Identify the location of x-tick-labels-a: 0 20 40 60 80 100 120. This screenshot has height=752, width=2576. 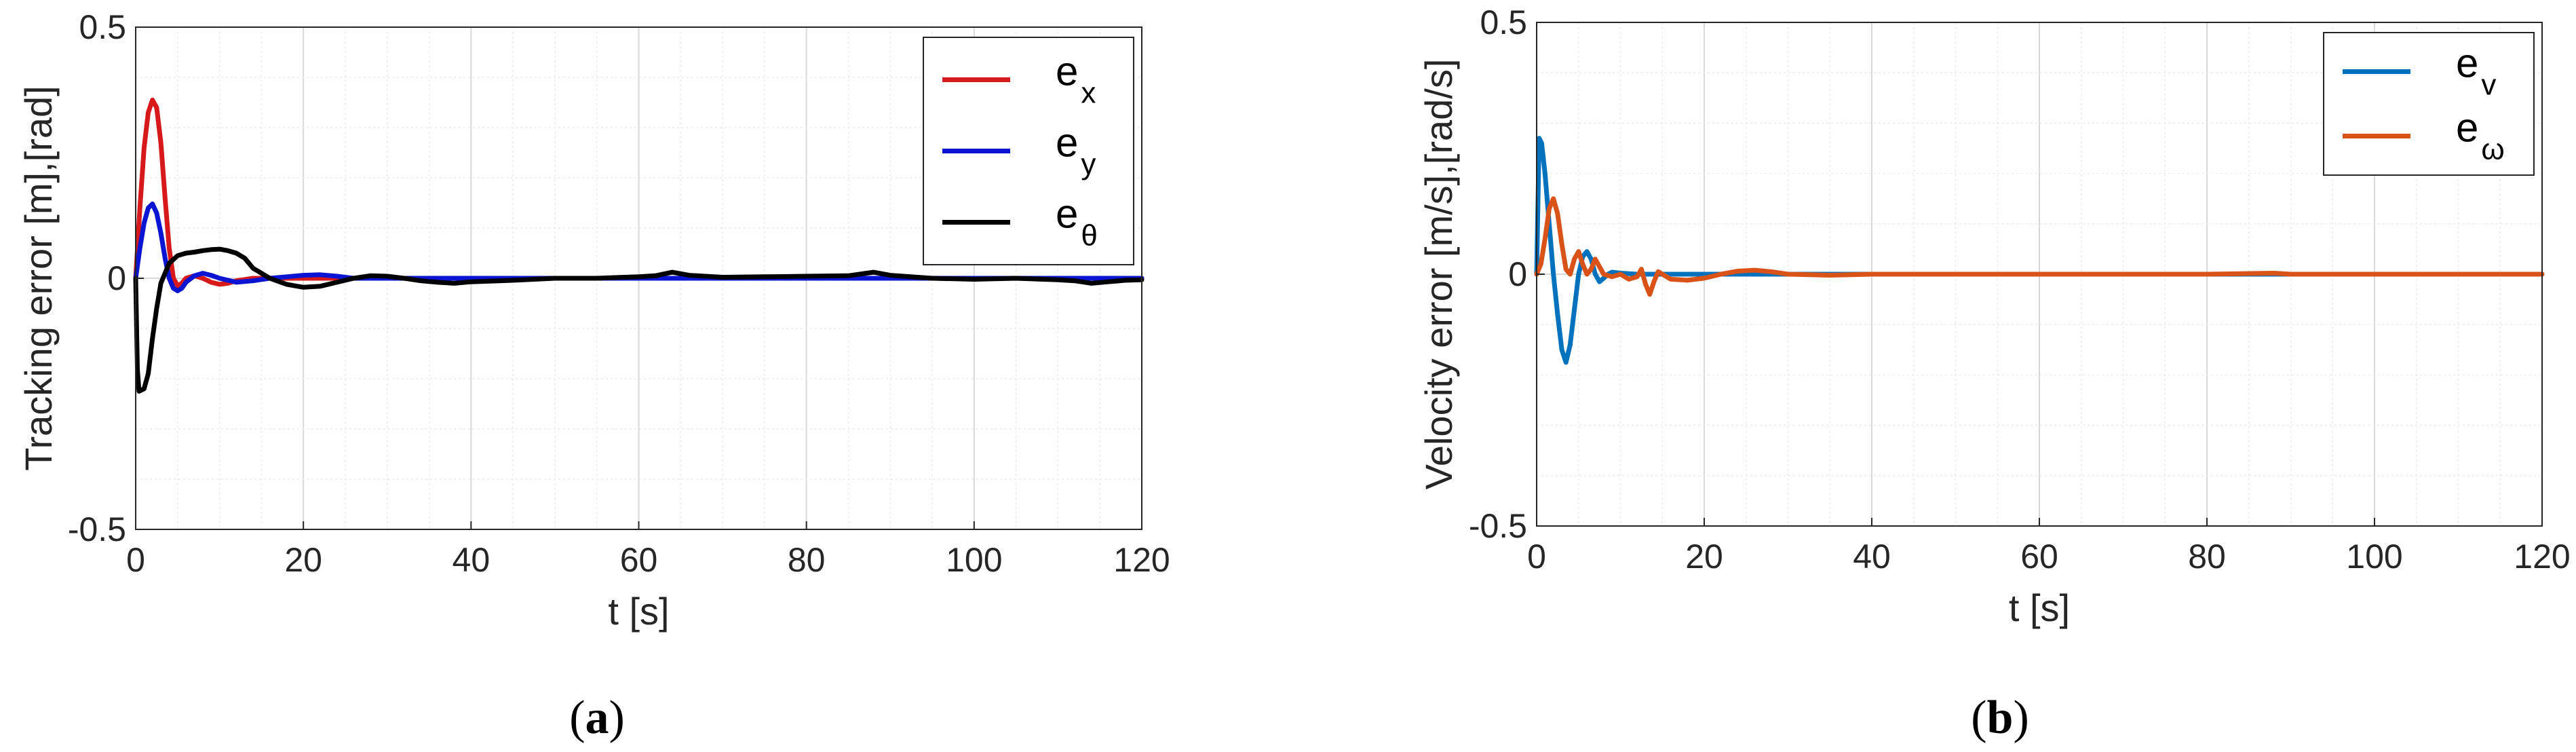
(648, 550).